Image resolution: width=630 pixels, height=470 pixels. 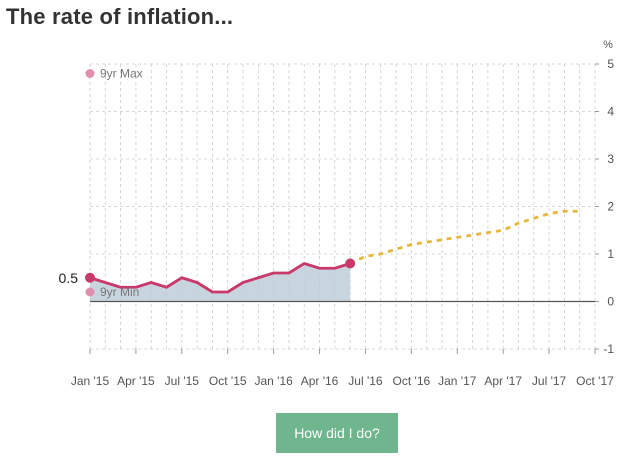 I want to click on actual-line, so click(x=220, y=278).